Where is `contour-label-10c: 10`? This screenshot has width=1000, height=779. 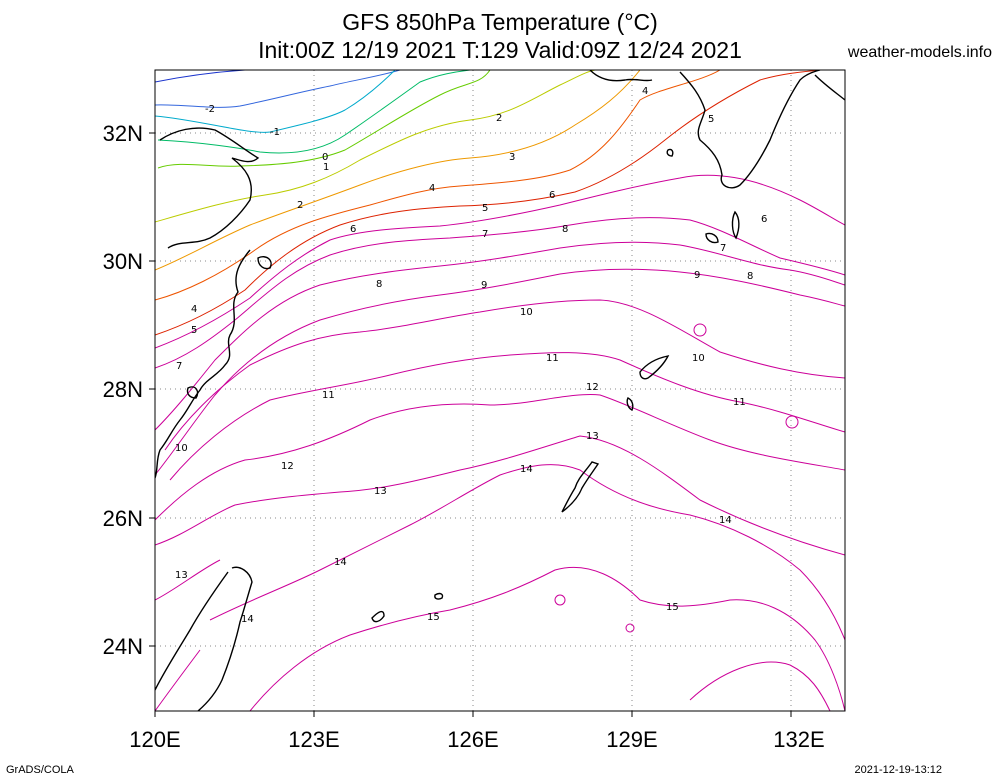
contour-label-10c: 10 is located at coordinates (181, 448).